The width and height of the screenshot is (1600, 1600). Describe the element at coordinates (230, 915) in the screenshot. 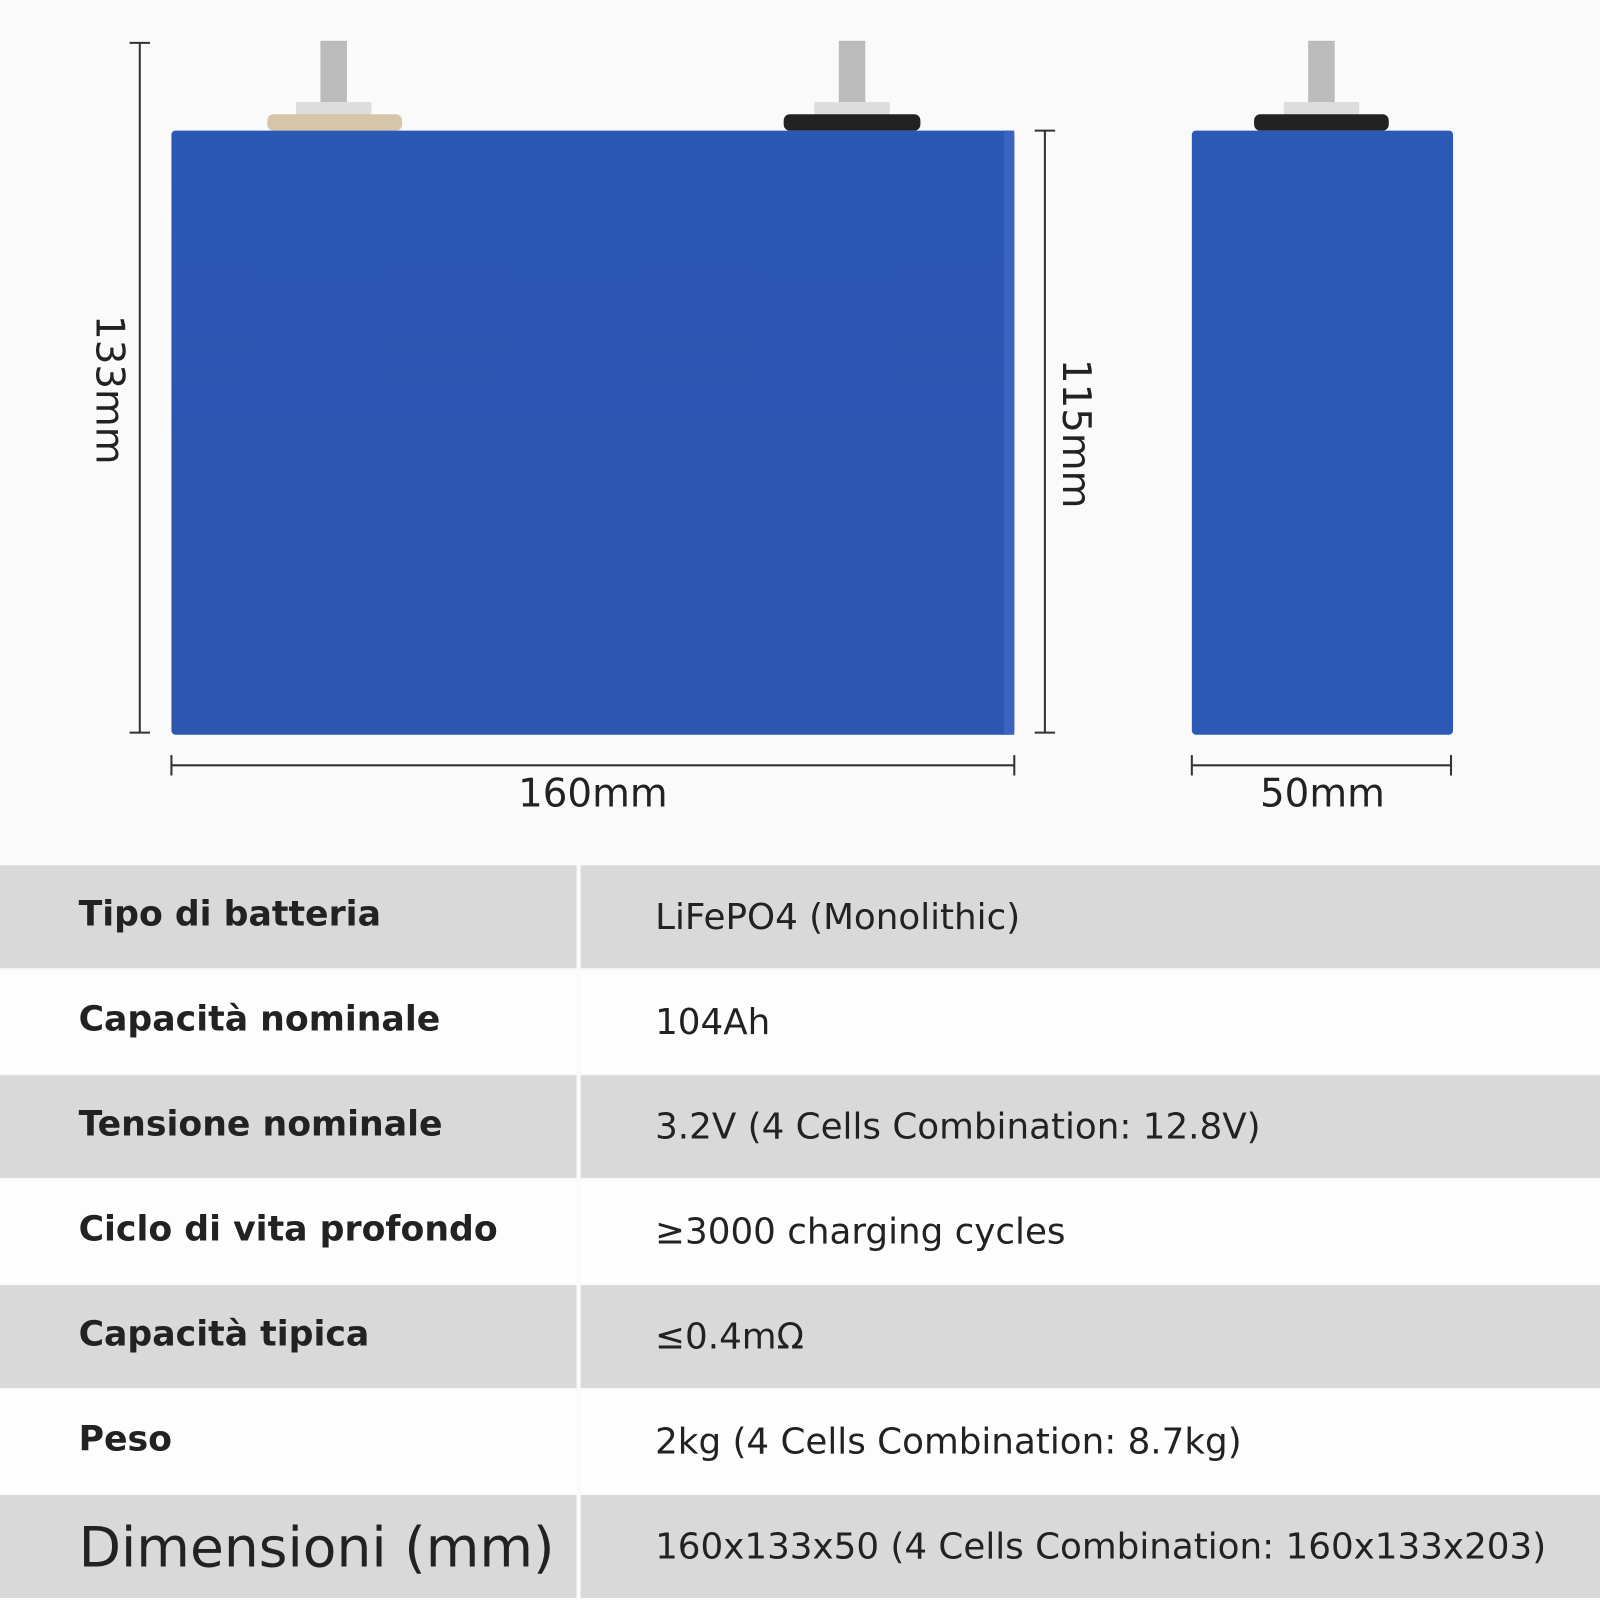

I see `row-label: Tipo di batteria` at that location.